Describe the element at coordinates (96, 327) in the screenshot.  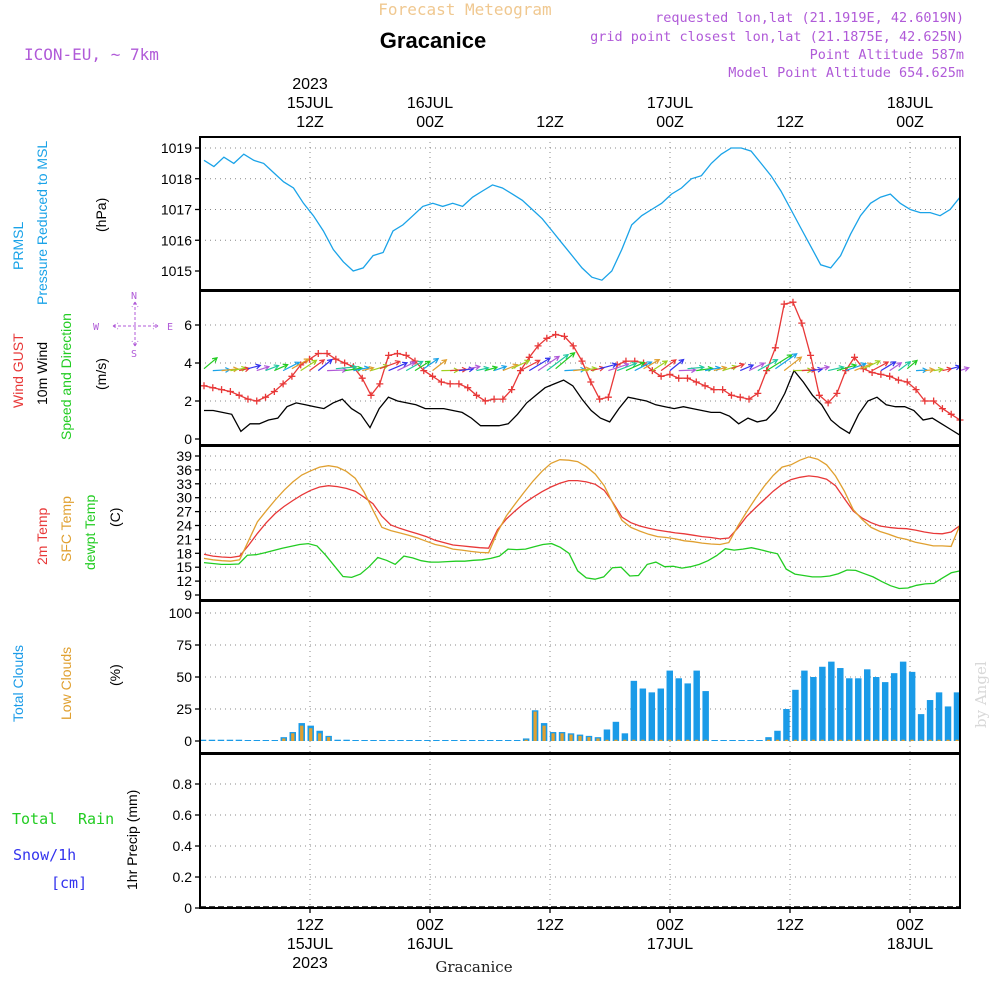
I see `compass-w: W` at that location.